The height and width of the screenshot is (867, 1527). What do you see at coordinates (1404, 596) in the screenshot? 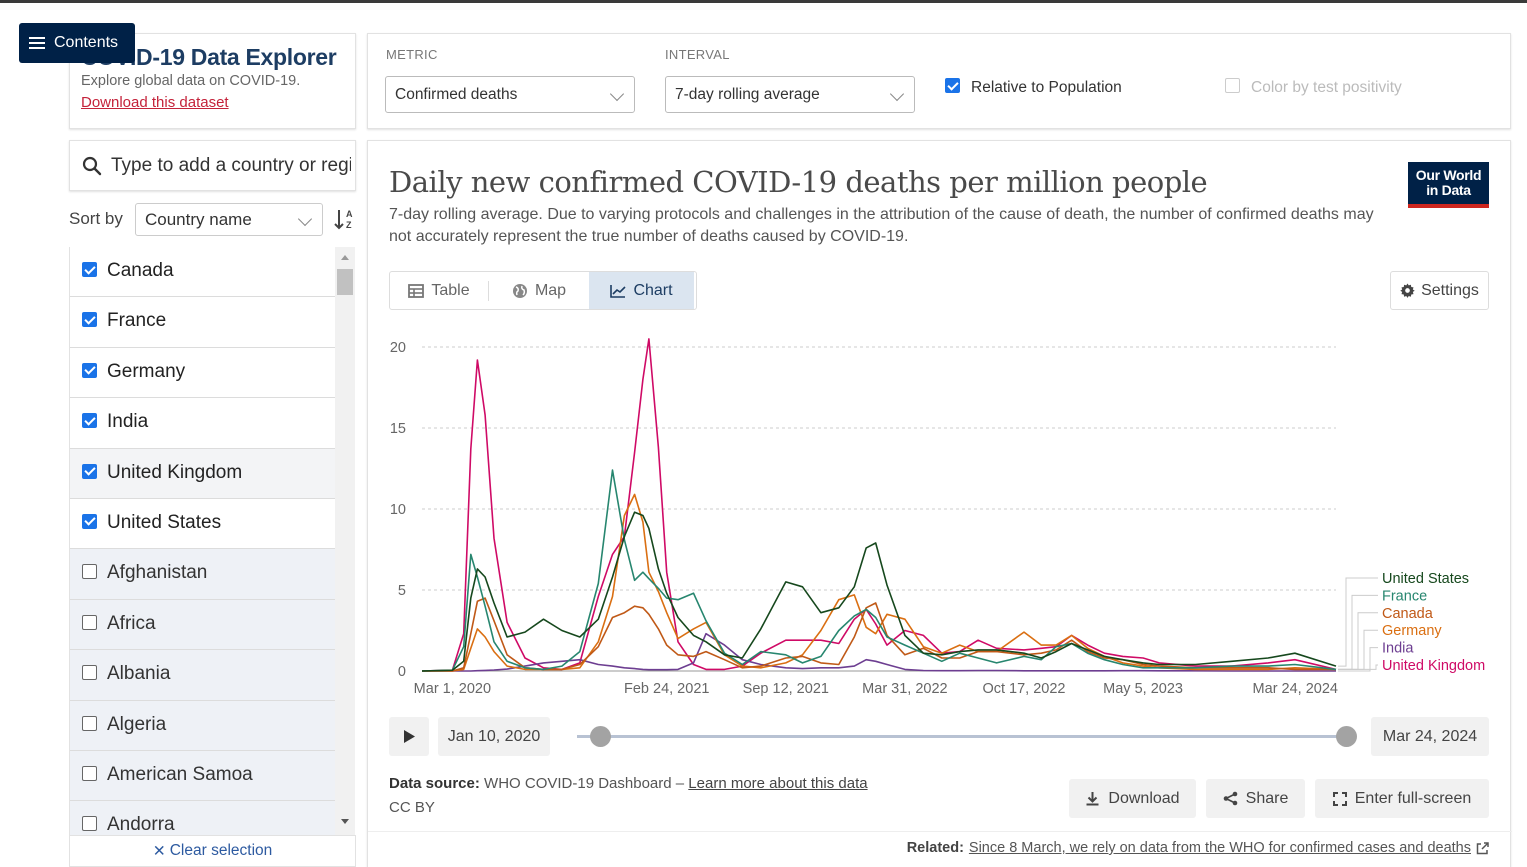
I see `legend-label: France` at bounding box center [1404, 596].